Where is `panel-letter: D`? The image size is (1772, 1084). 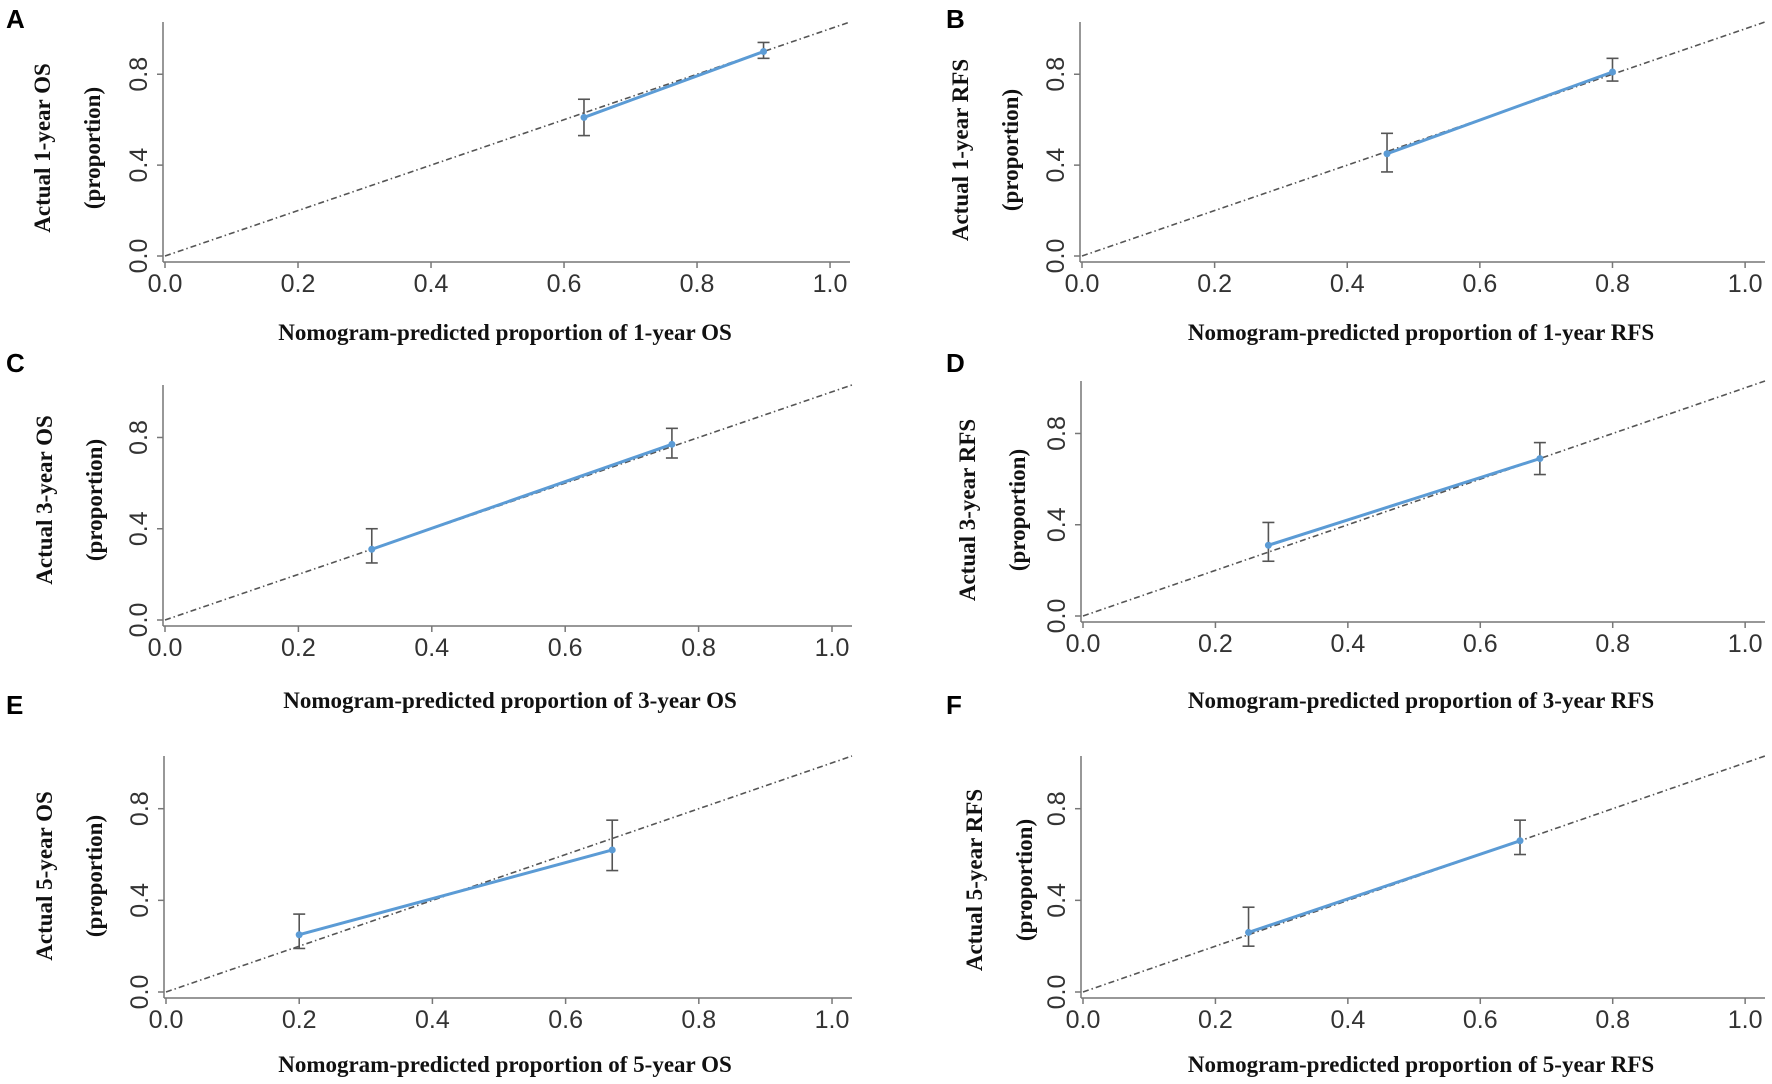 panel-letter: D is located at coordinates (955, 363).